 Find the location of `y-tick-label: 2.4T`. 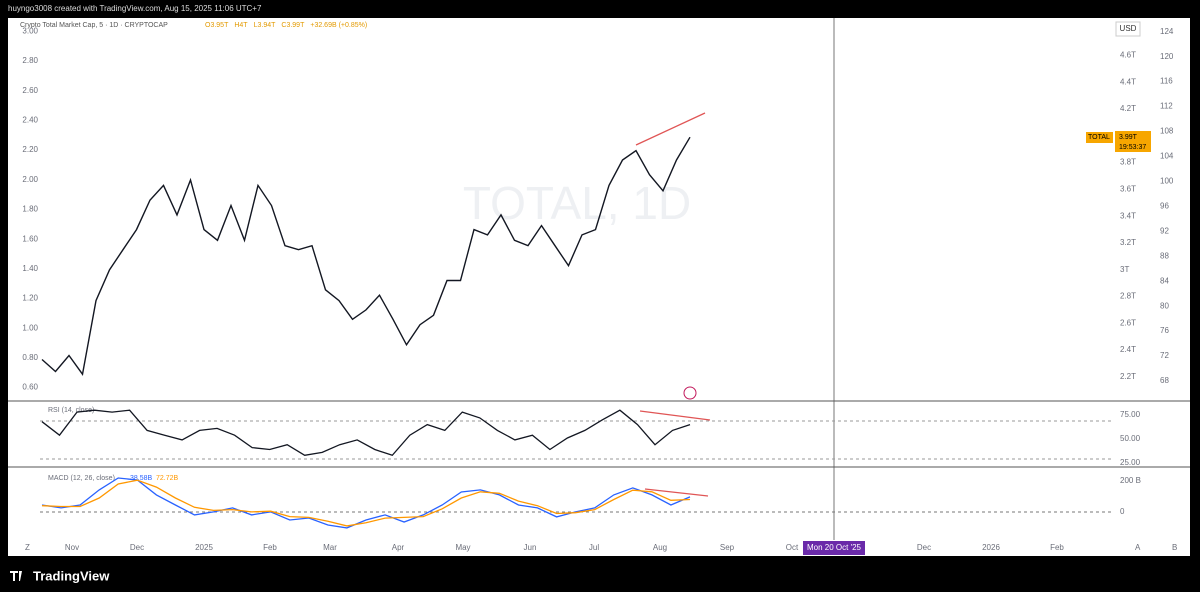

y-tick-label: 2.4T is located at coordinates (1128, 349).